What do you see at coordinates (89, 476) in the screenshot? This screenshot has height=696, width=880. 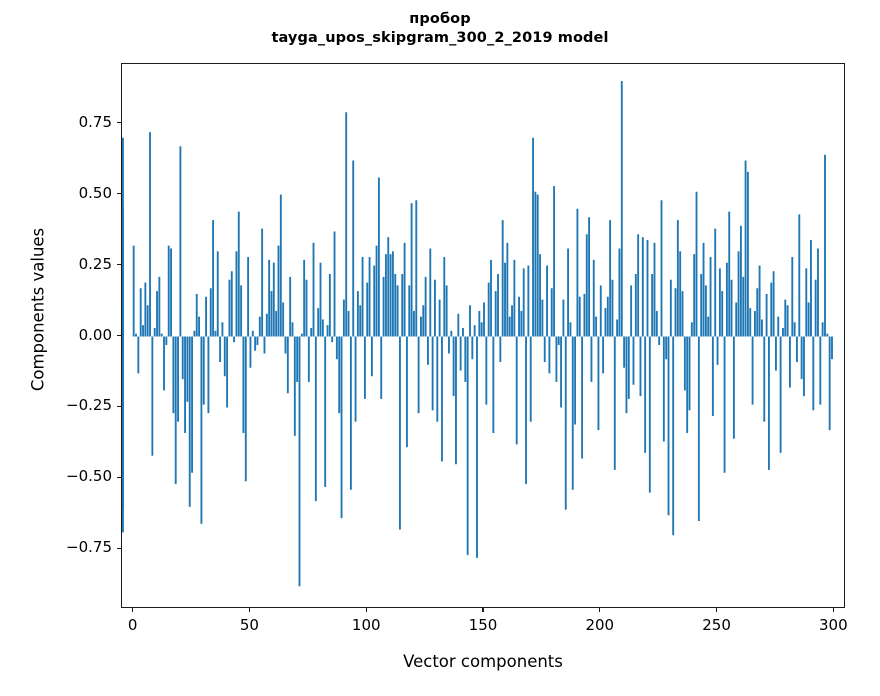 I see `y-tick-label: −0.50` at bounding box center [89, 476].